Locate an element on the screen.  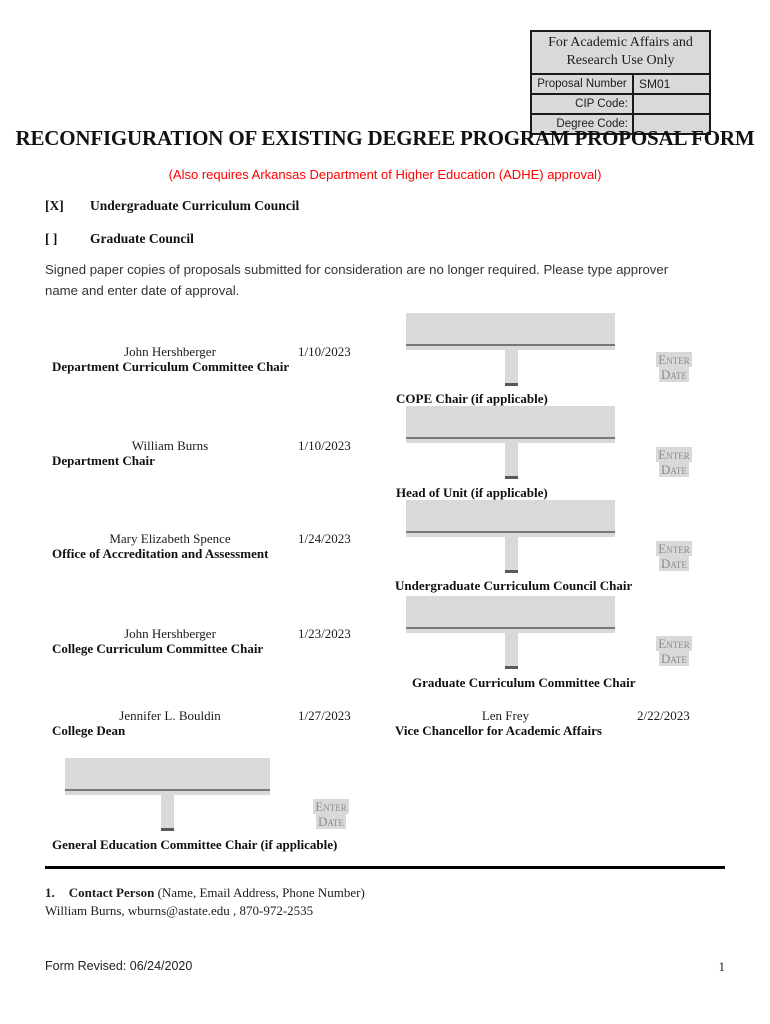
approval-date-field: 1/23/2023 is located at coordinates (324, 633).